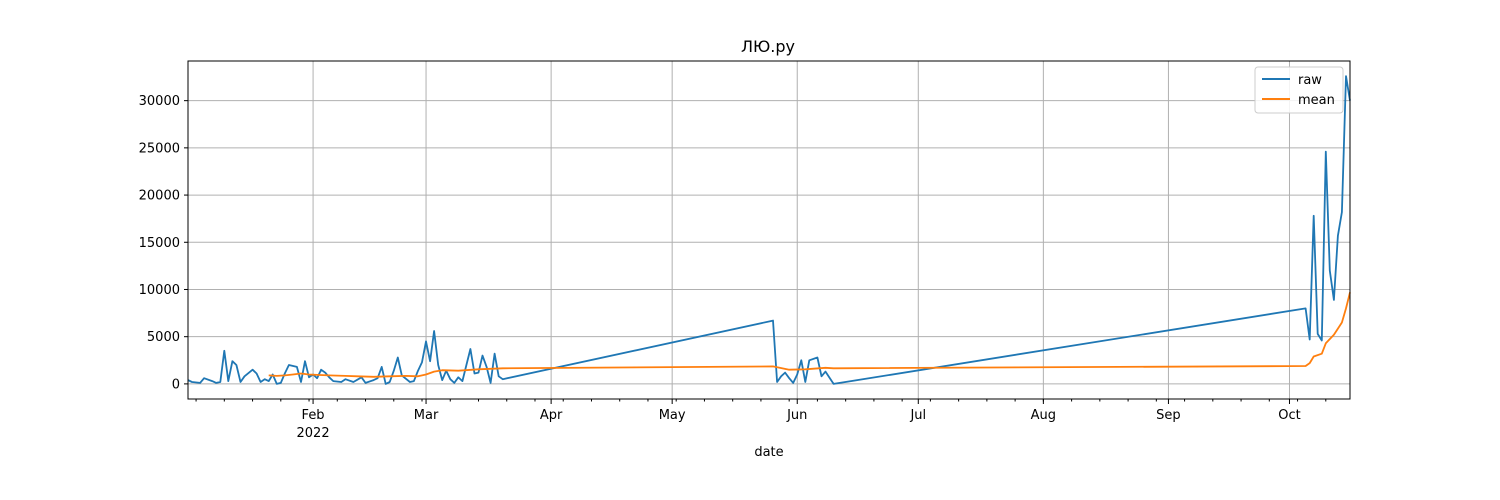 Image resolution: width=1500 pixels, height=500 pixels. I want to click on legend: raw mean, so click(1299, 90).